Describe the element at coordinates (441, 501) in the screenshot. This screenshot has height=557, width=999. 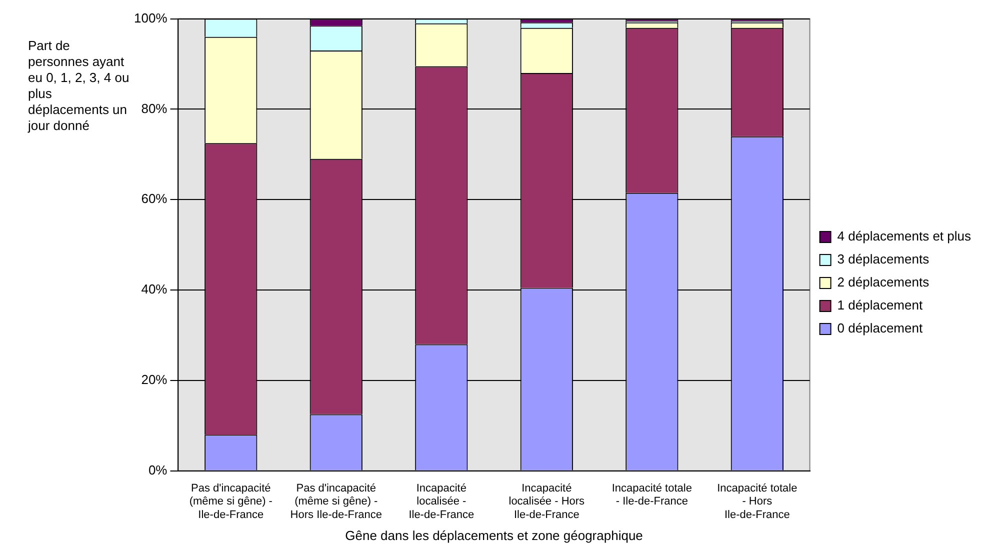
I see `x-tick-label: Incapacité localisée - Ile-de-France` at that location.